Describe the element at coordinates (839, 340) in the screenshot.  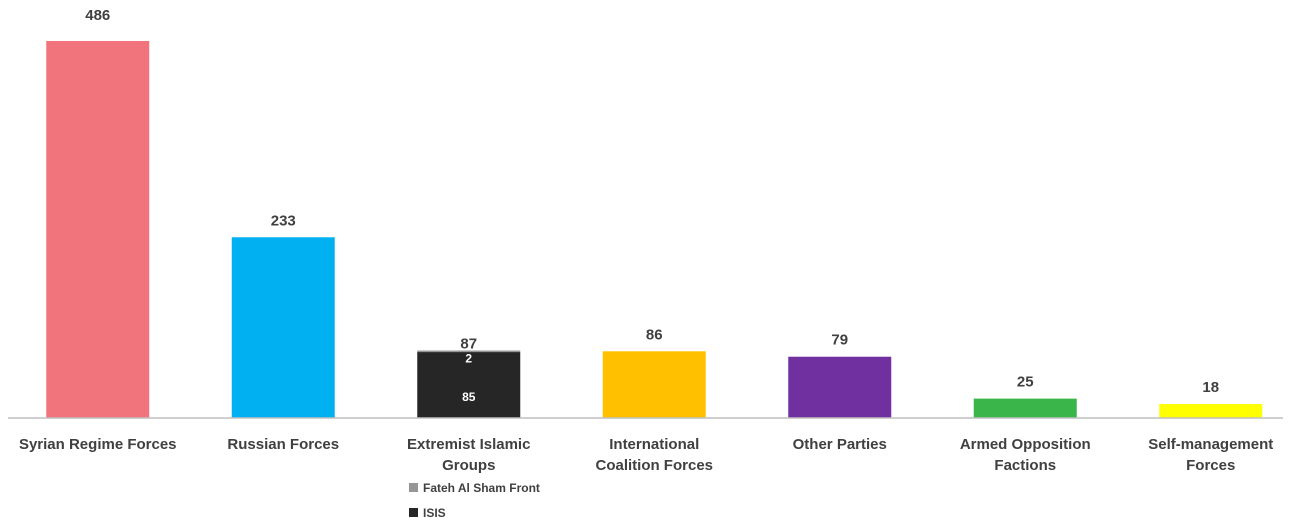
I see `value-label-other-parties: 79` at that location.